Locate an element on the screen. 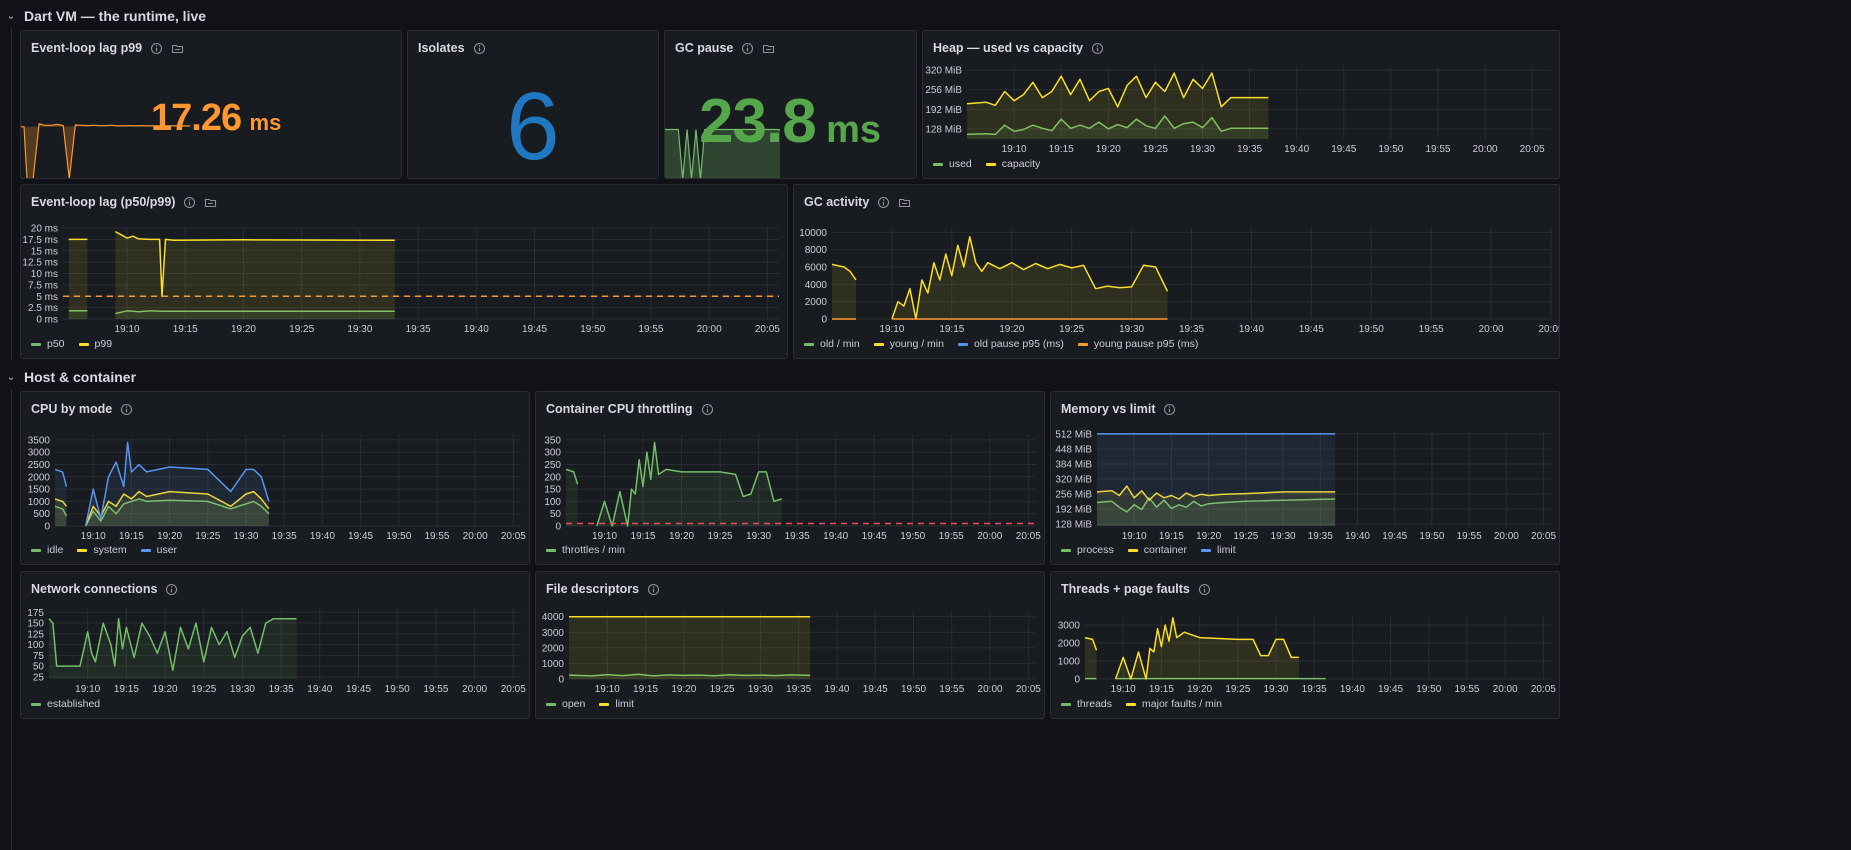  legend: threads major faults / min is located at coordinates (1141, 704).